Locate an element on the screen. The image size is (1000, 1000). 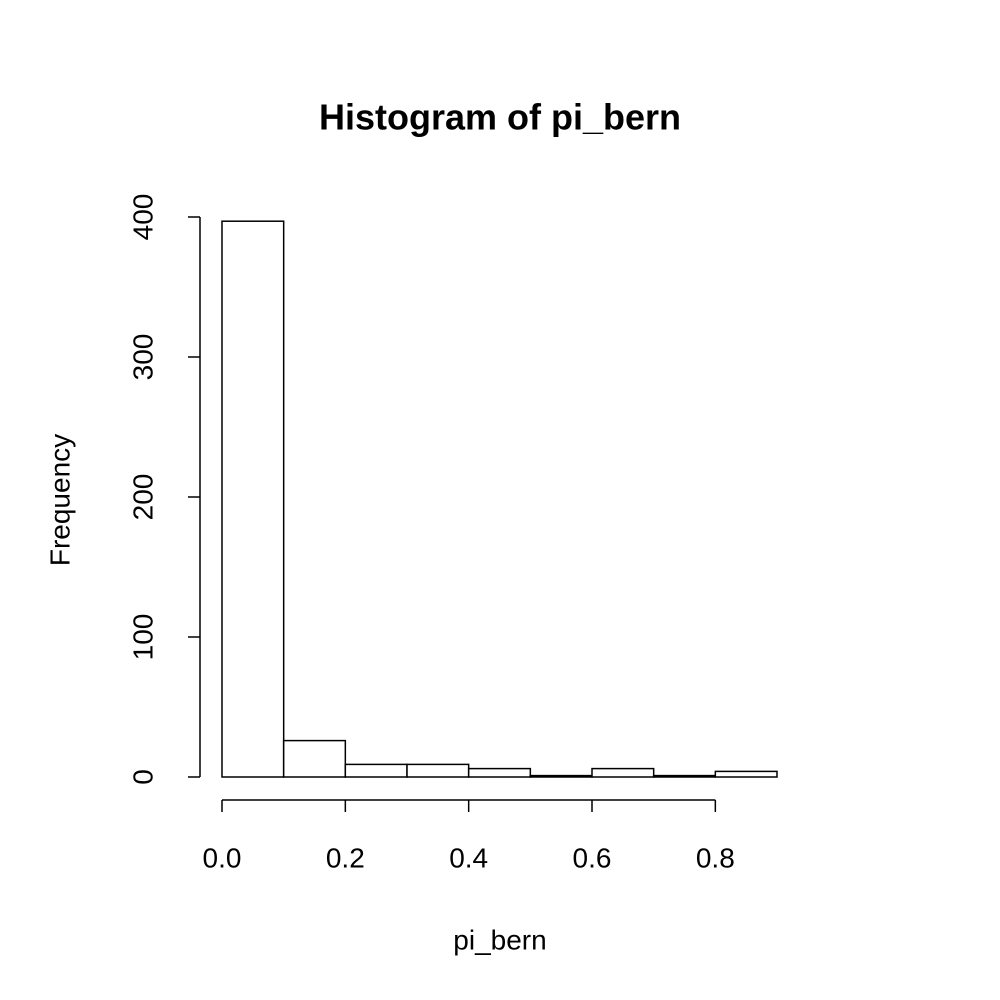
y-tick-label: 0 is located at coordinates (142, 777).